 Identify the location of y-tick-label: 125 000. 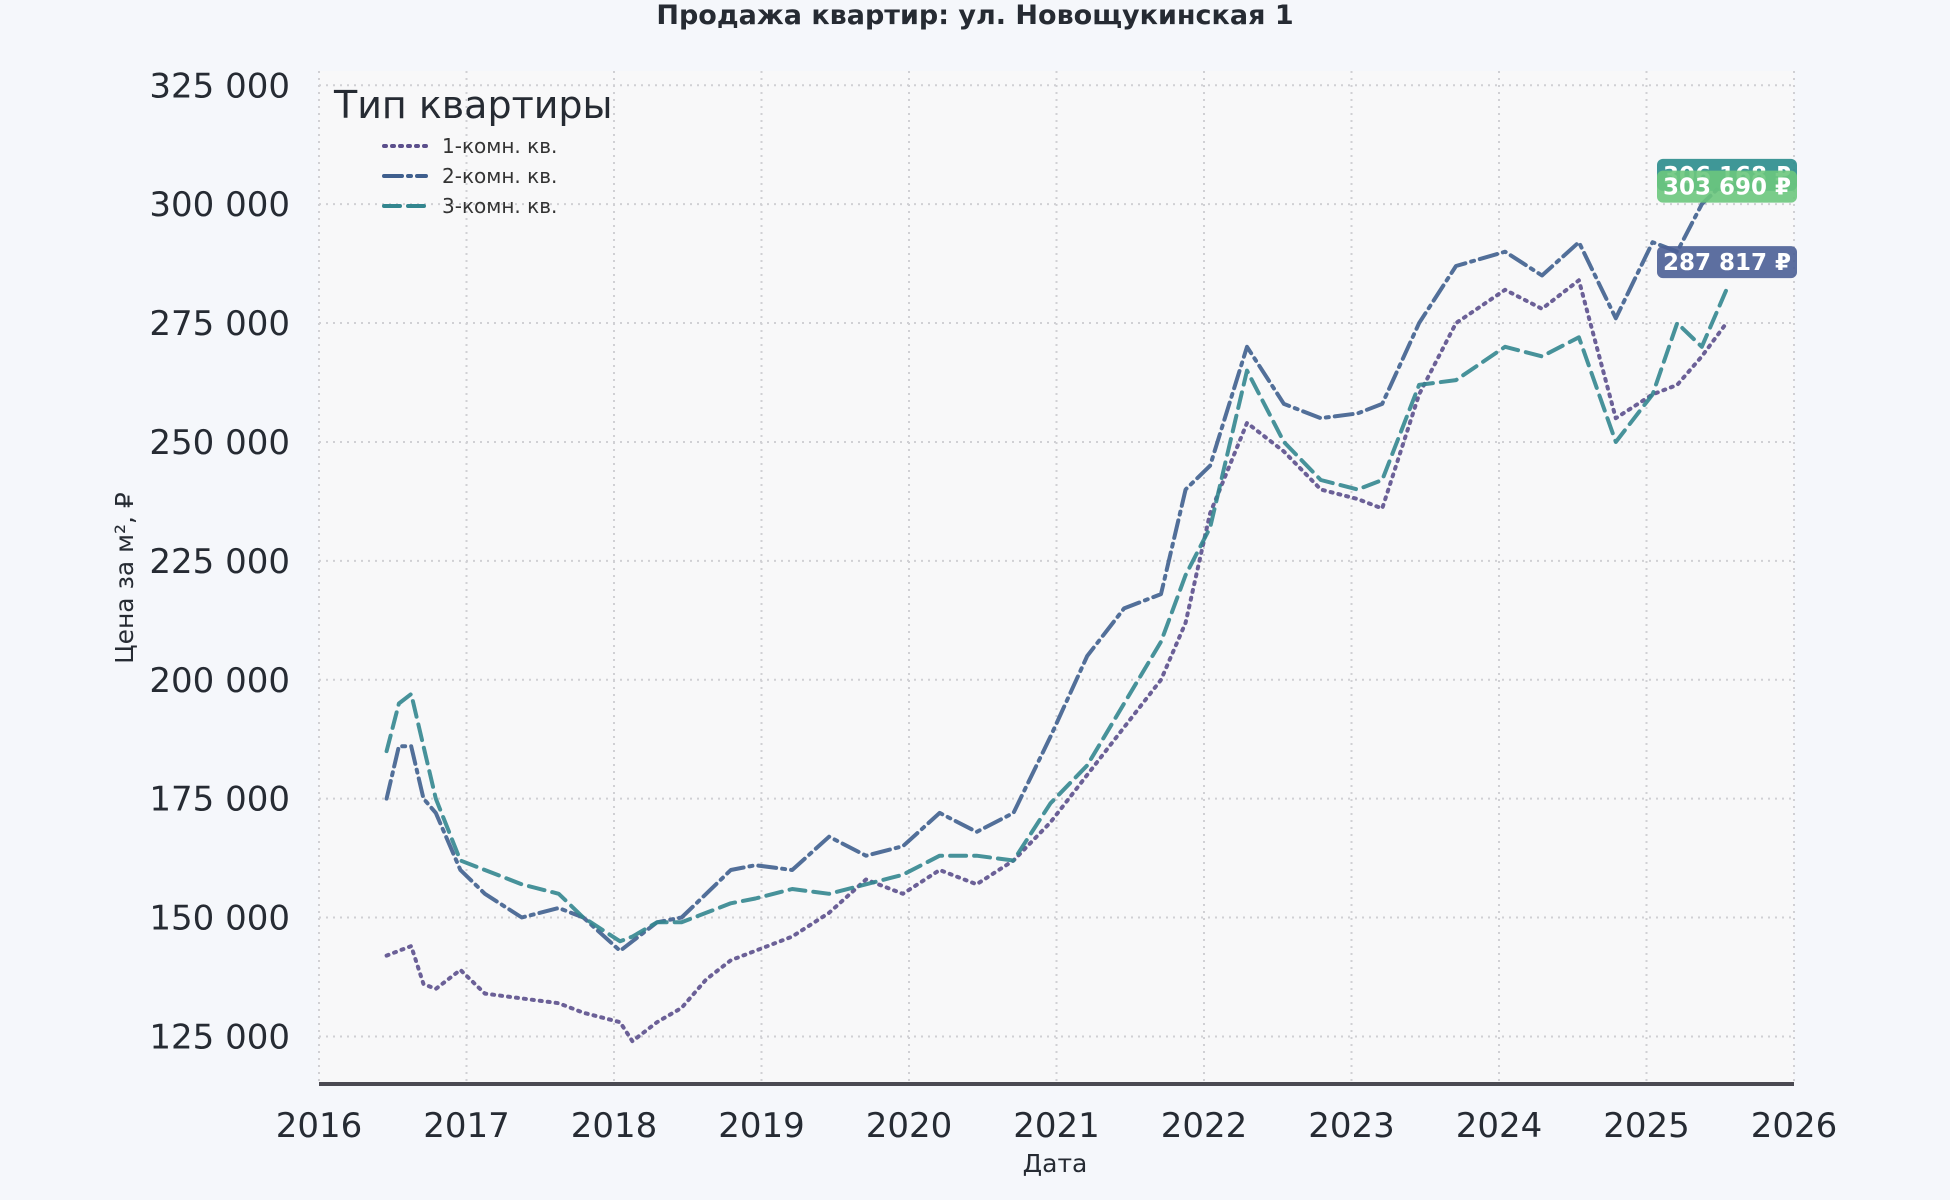
(219, 1037).